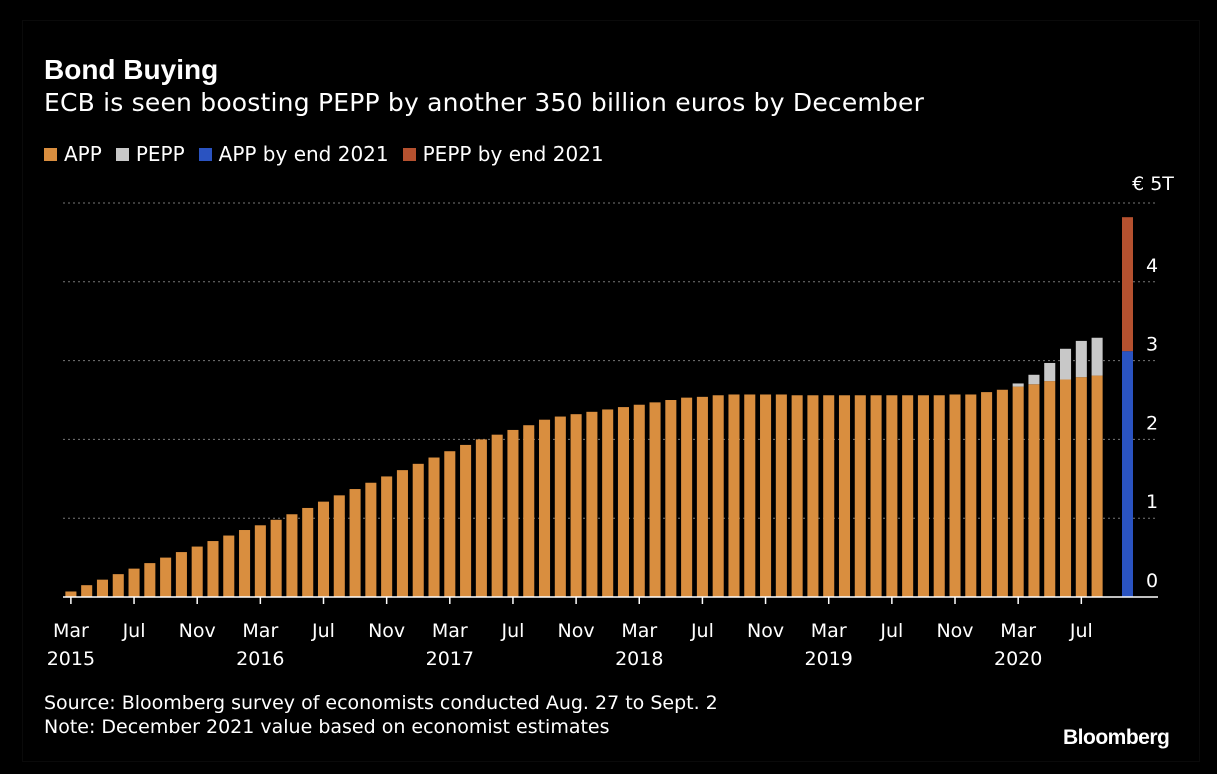  I want to click on bar-app-2021, so click(1127, 474).